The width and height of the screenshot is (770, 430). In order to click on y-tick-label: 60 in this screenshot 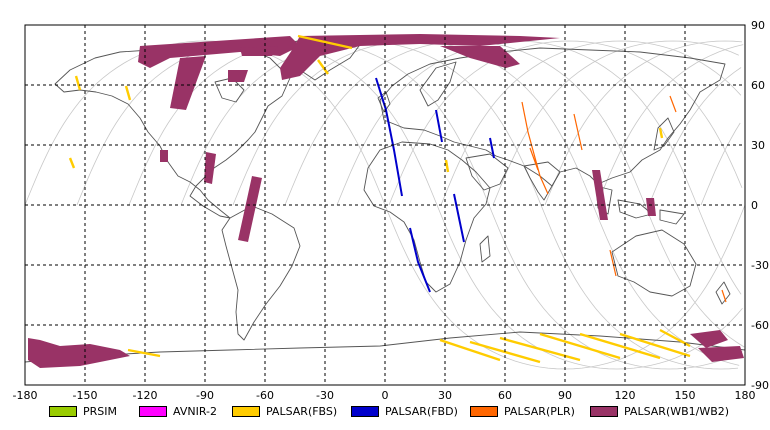, I will do `click(758, 85)`.